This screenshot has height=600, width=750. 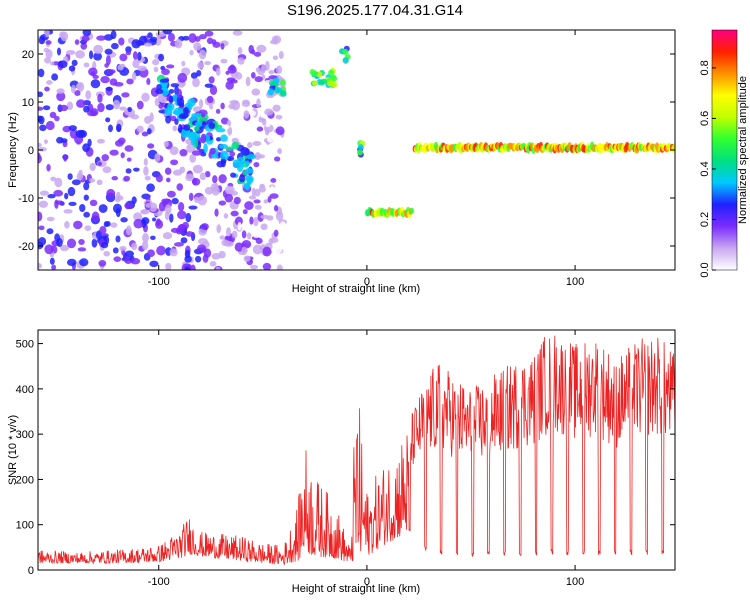 What do you see at coordinates (705, 118) in the screenshot?
I see `colorbar-tick-label: 0.6` at bounding box center [705, 118].